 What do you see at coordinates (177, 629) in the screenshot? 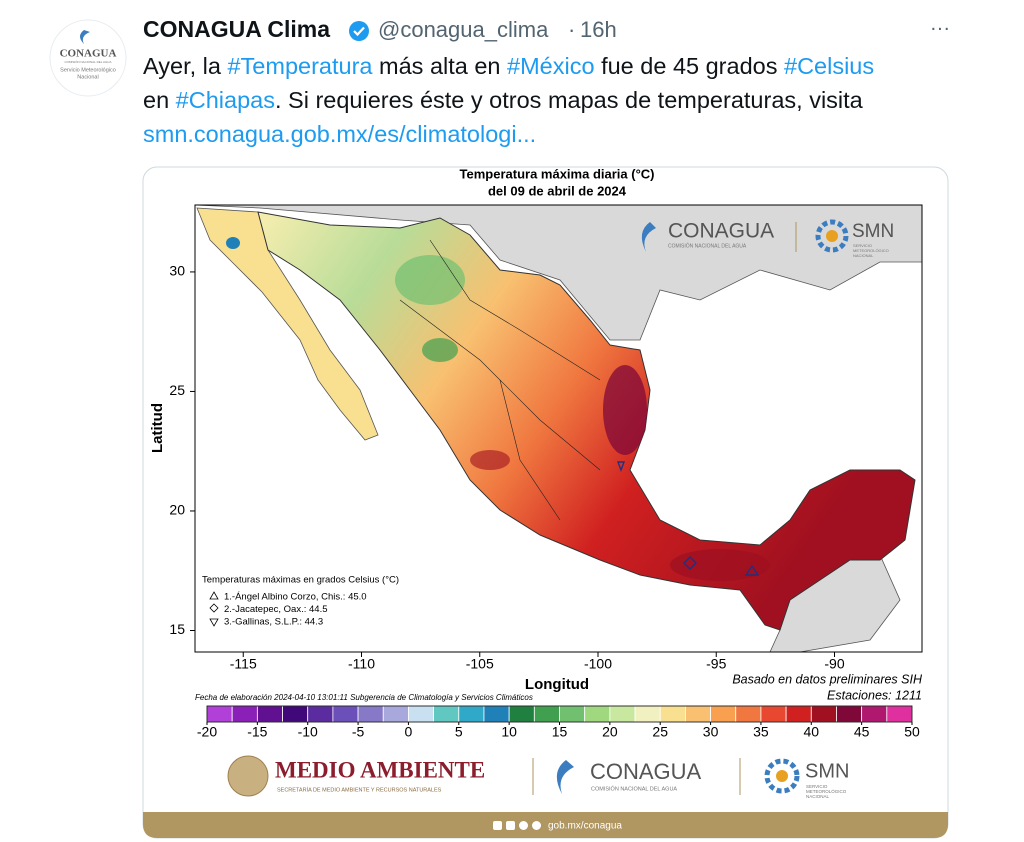
I see `y-tick-label: 15` at bounding box center [177, 629].